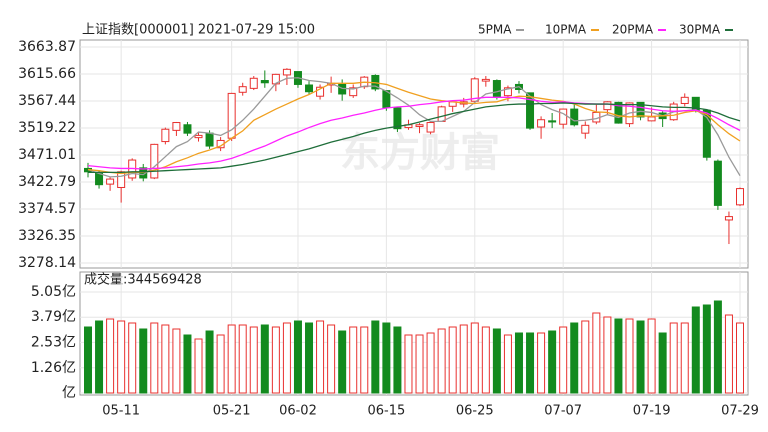 The height and width of the screenshot is (432, 768). Describe the element at coordinates (232, 411) in the screenshot. I see `x-tick-label: 05-21` at that location.